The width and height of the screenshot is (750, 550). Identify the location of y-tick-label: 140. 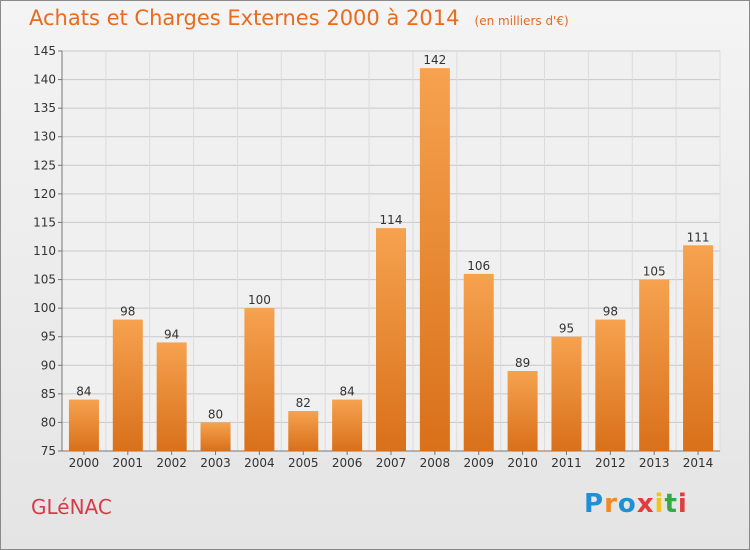
(44, 80).